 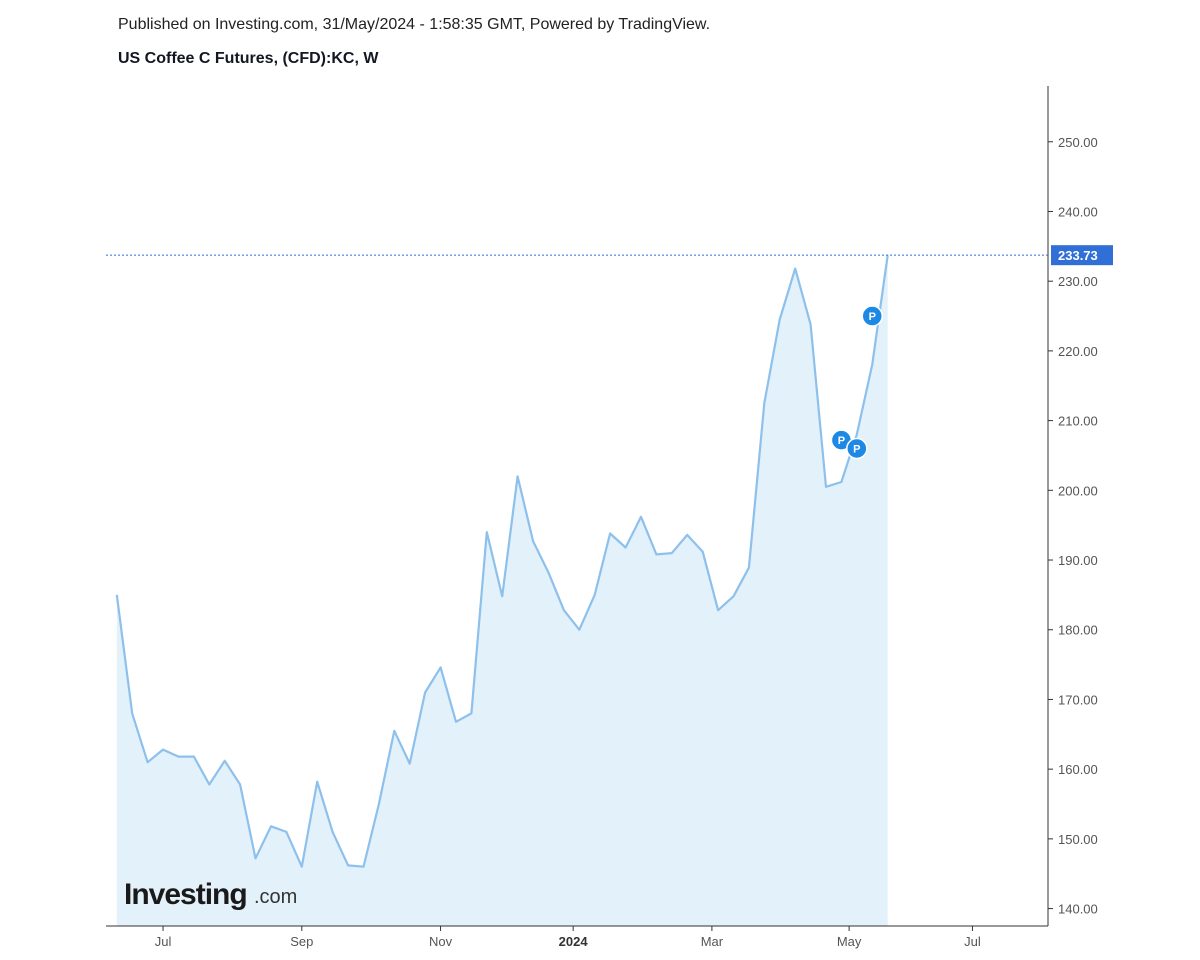 I want to click on watermark-suffix: .com, so click(x=275, y=897).